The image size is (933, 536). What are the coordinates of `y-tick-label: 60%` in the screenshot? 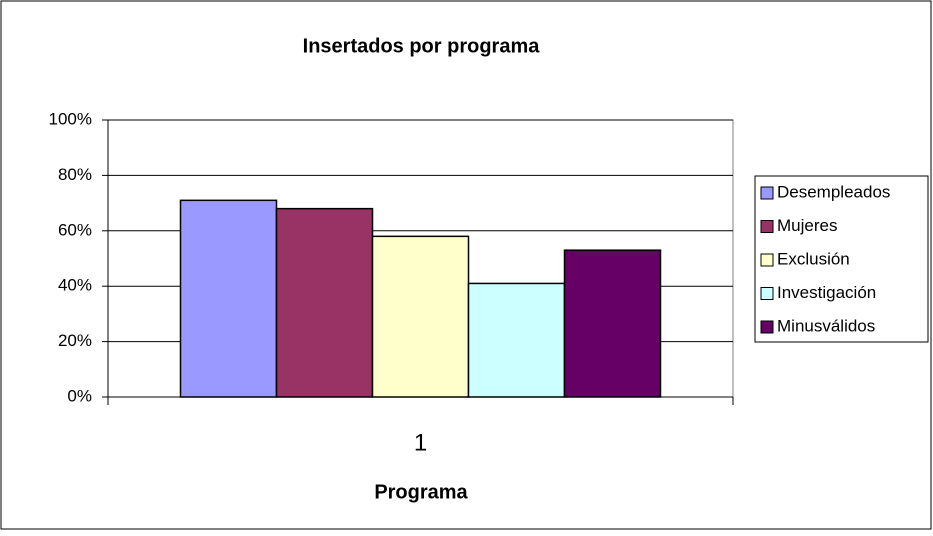 It's located at (75, 229).